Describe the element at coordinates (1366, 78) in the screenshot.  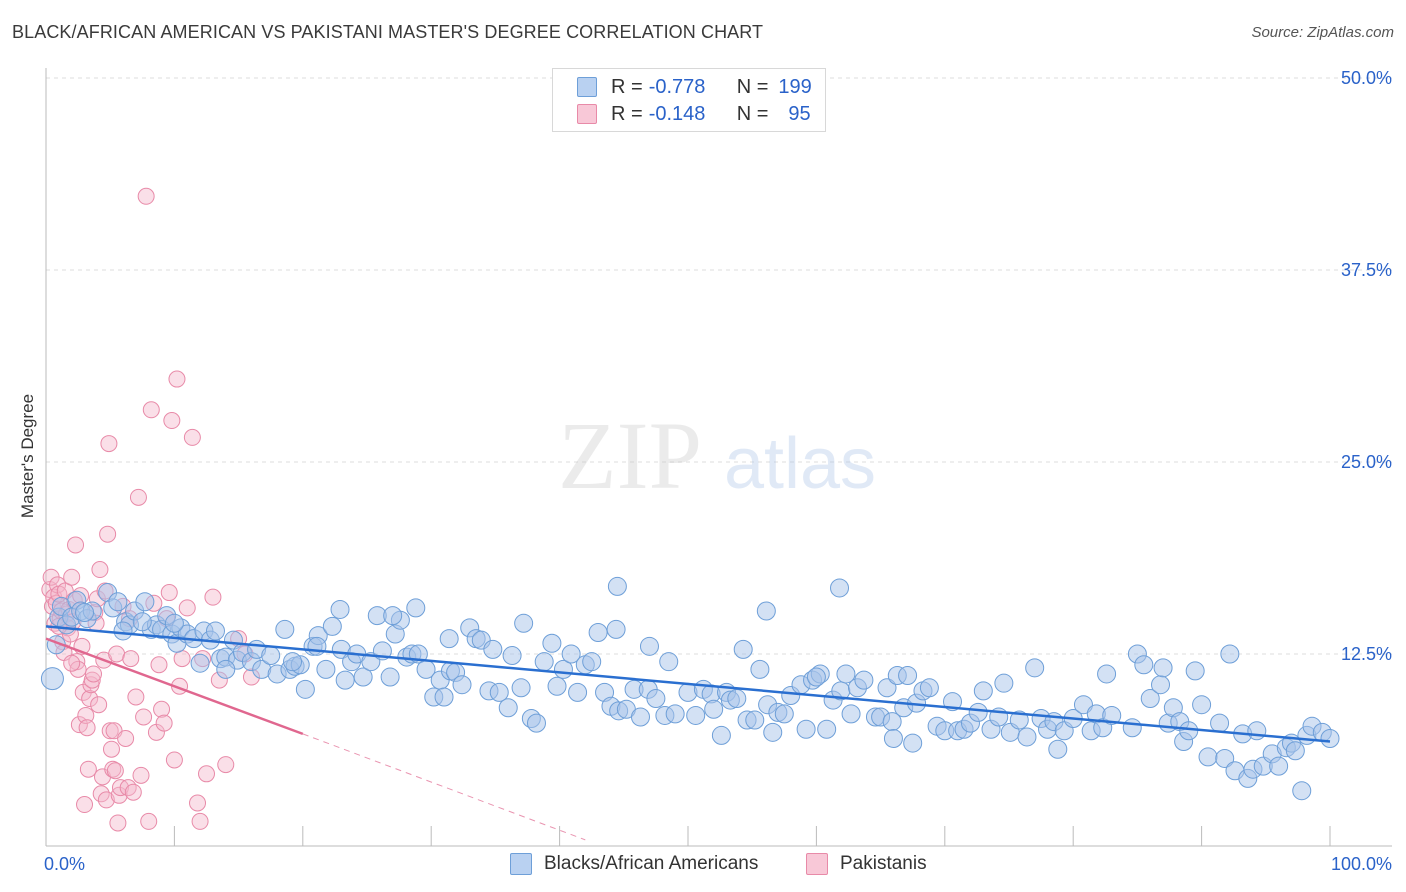
I see `y-tick-label: 50.0%` at that location.